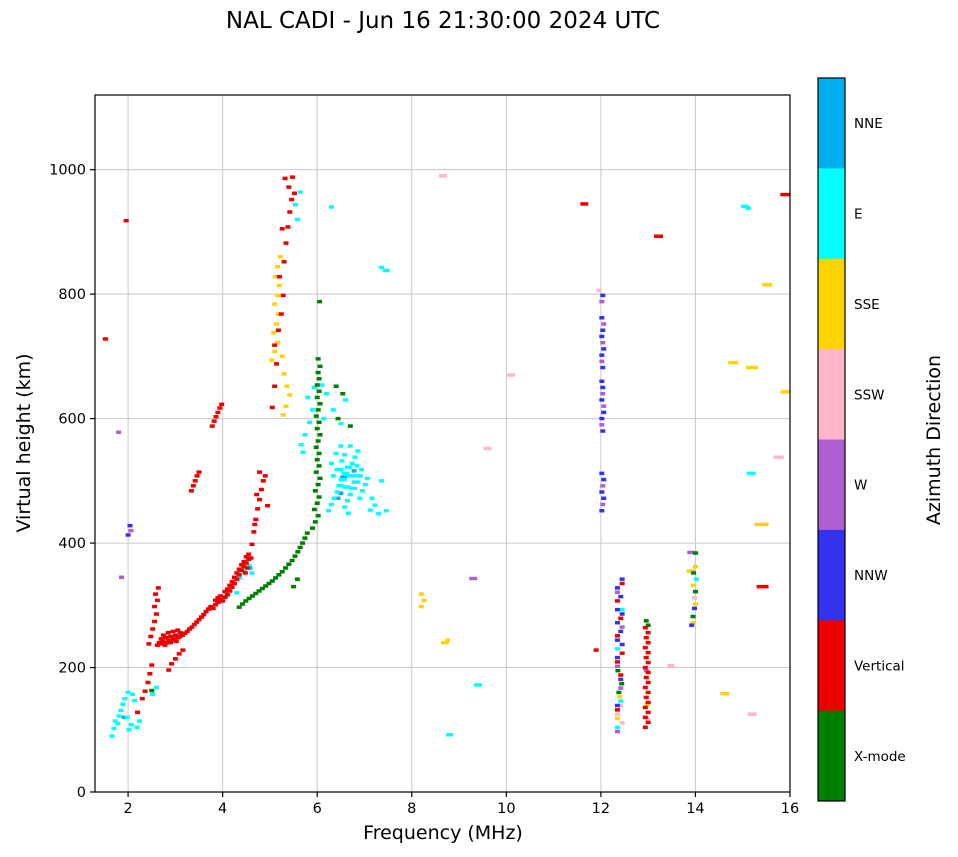 This screenshot has height=857, width=958. What do you see at coordinates (831, 123) in the screenshot?
I see `colorbar-segment-NNE` at bounding box center [831, 123].